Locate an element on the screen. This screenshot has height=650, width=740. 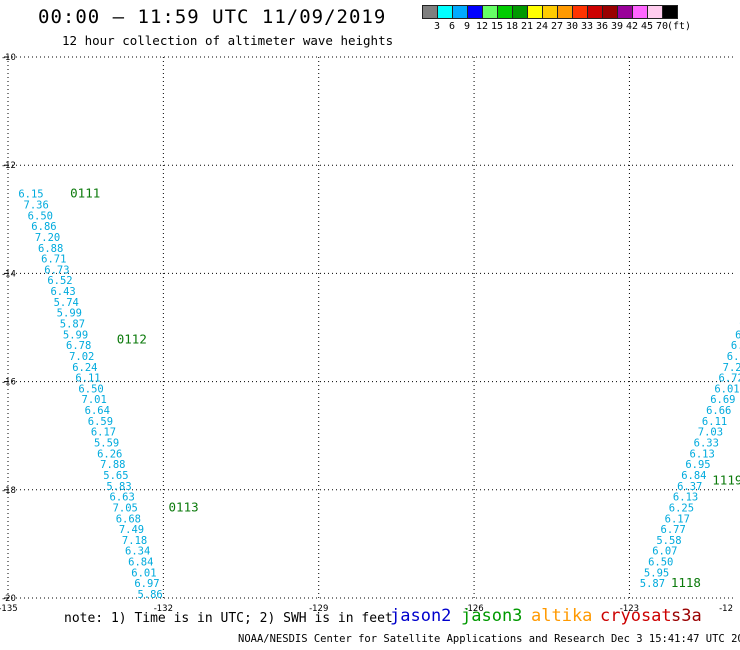
satellite-legend-item: altika is located at coordinates (562, 616).